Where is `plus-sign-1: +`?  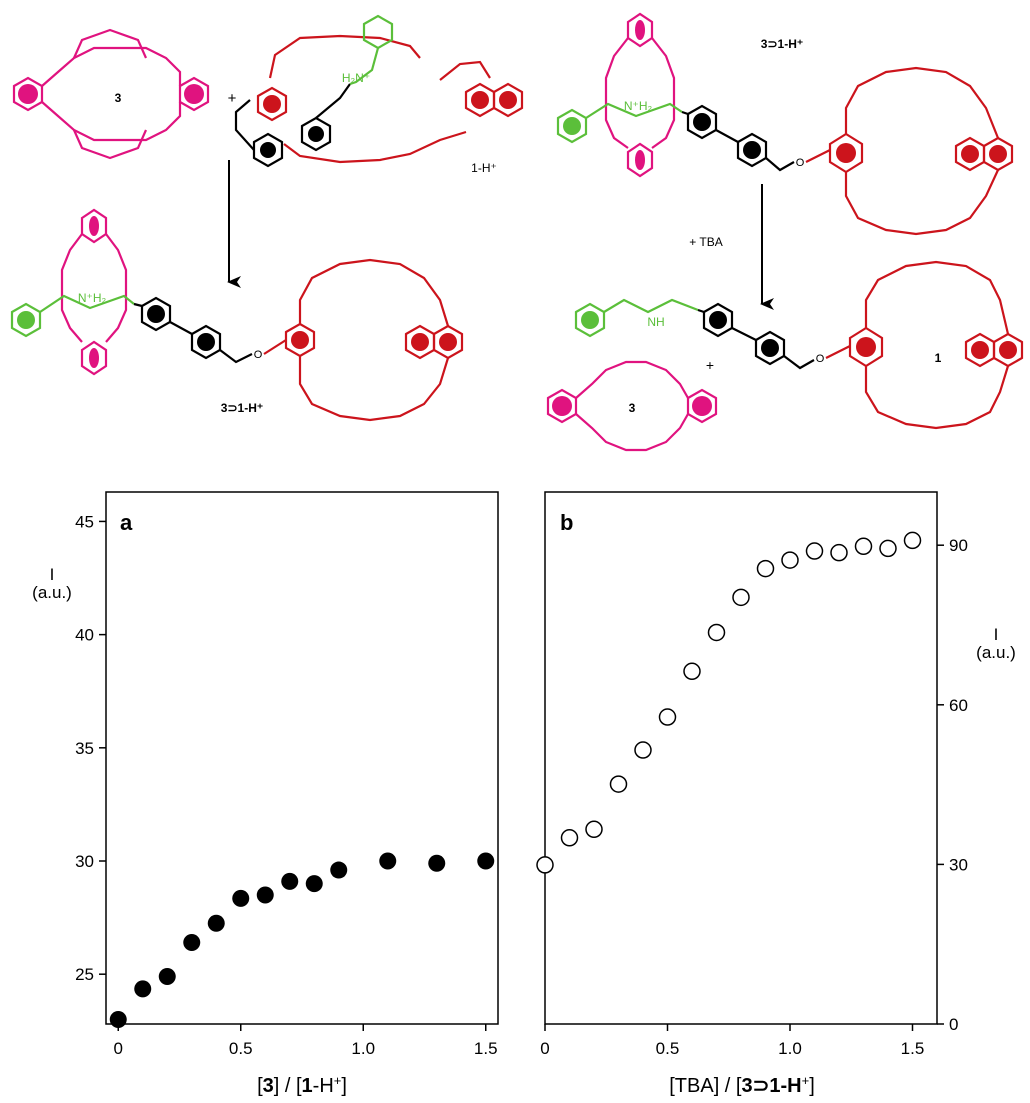 plus-sign-1: + is located at coordinates (232, 98).